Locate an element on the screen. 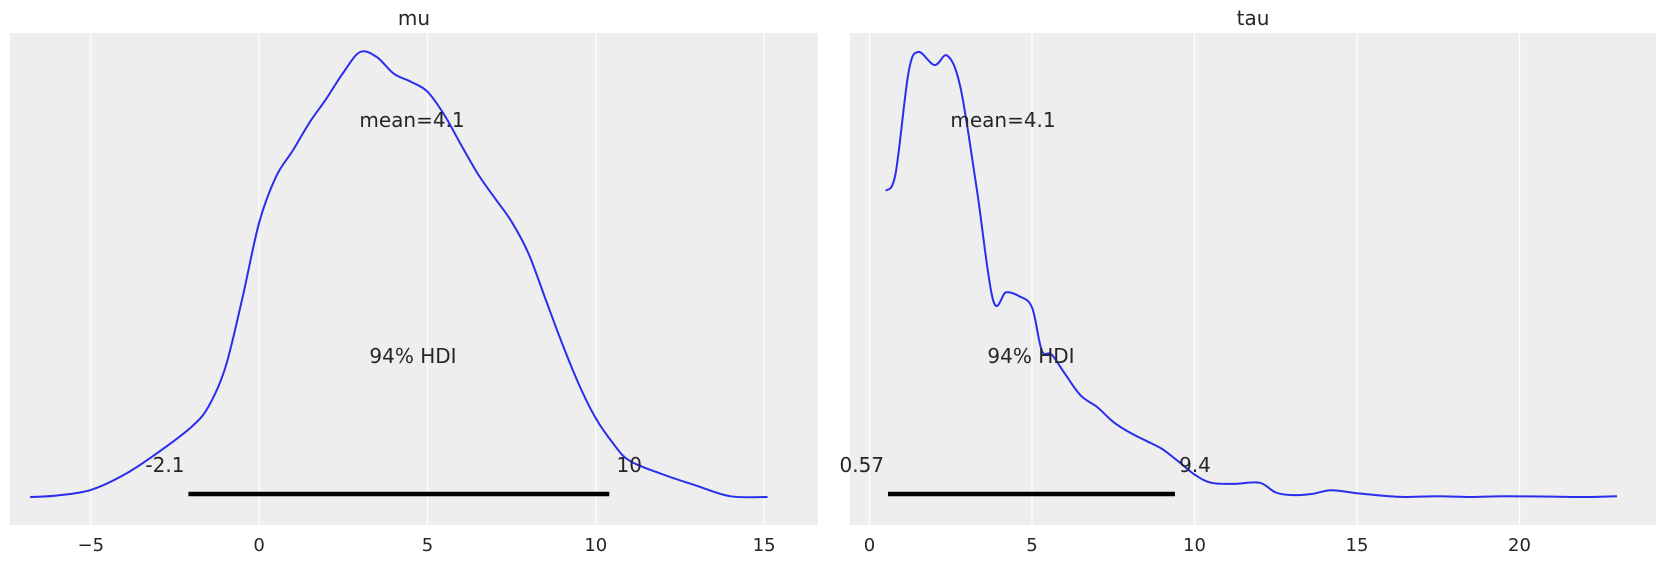 This screenshot has height=563, width=1667. mu-hdi-low-label: -2.1 is located at coordinates (164, 465).